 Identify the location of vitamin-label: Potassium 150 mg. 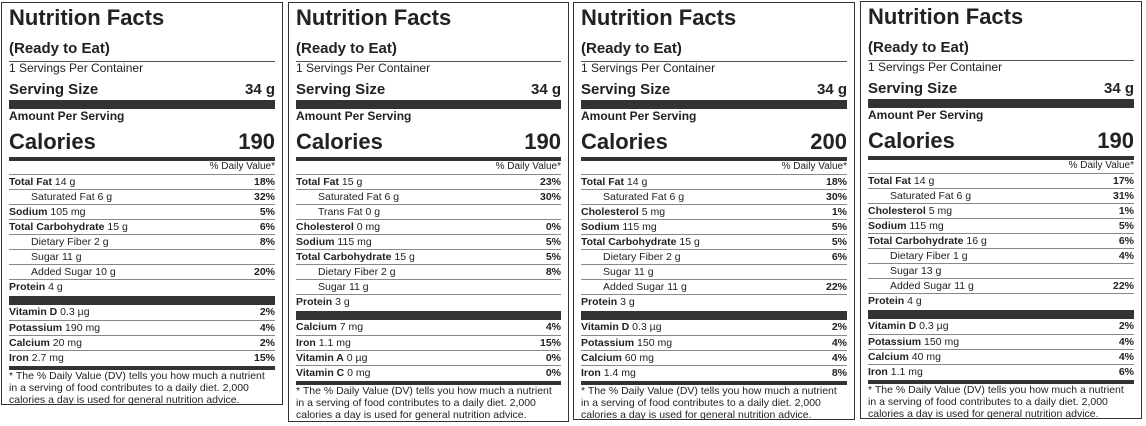
(626, 343).